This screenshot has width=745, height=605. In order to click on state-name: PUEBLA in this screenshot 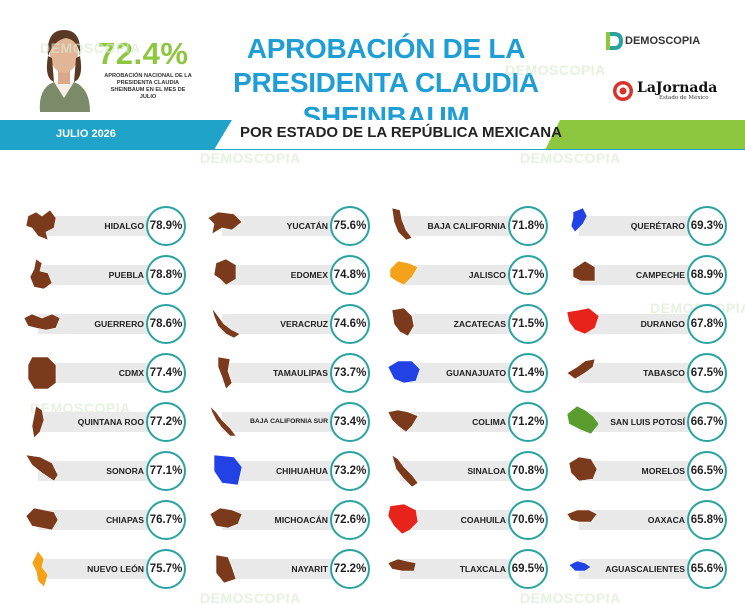, I will do `click(126, 275)`.